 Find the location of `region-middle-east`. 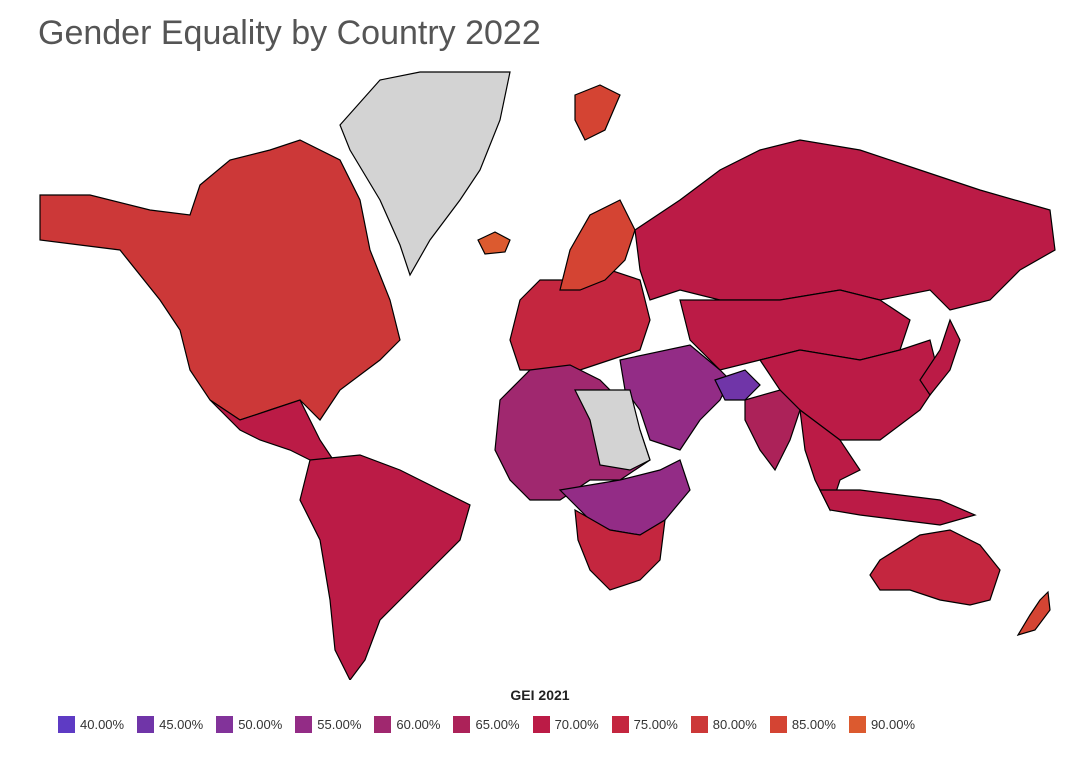

region-middle-east is located at coordinates (675, 397).